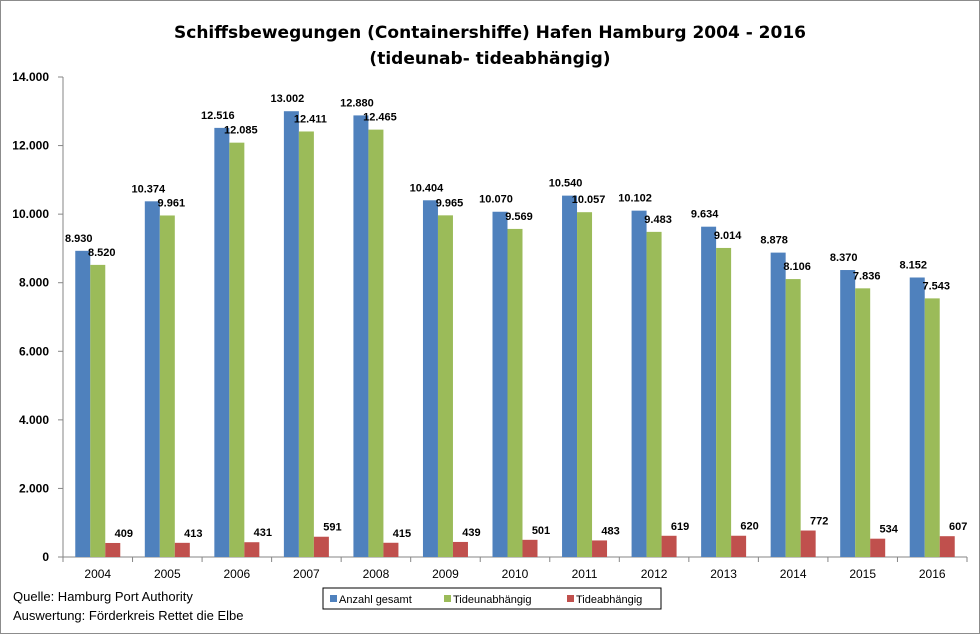 This screenshot has height=634, width=980. What do you see at coordinates (445, 574) in the screenshot?
I see `x-tick-label: 2009` at bounding box center [445, 574].